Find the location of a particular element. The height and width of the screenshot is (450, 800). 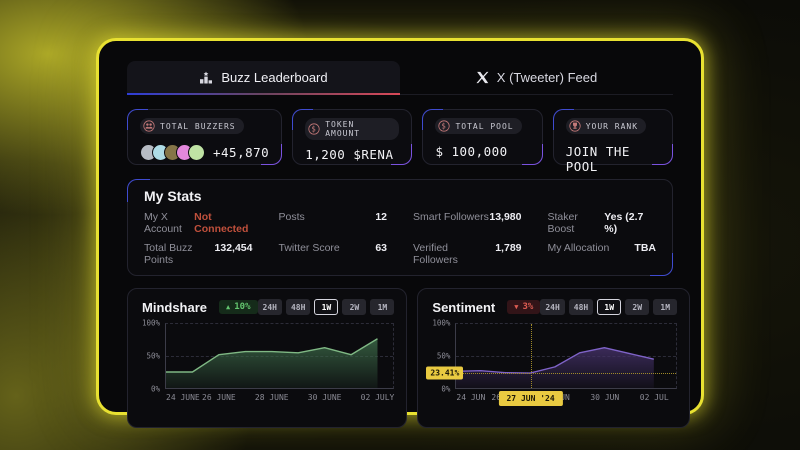

sentiment-range-selector: 24H 48H 1W 2W 1M is located at coordinates (609, 307).